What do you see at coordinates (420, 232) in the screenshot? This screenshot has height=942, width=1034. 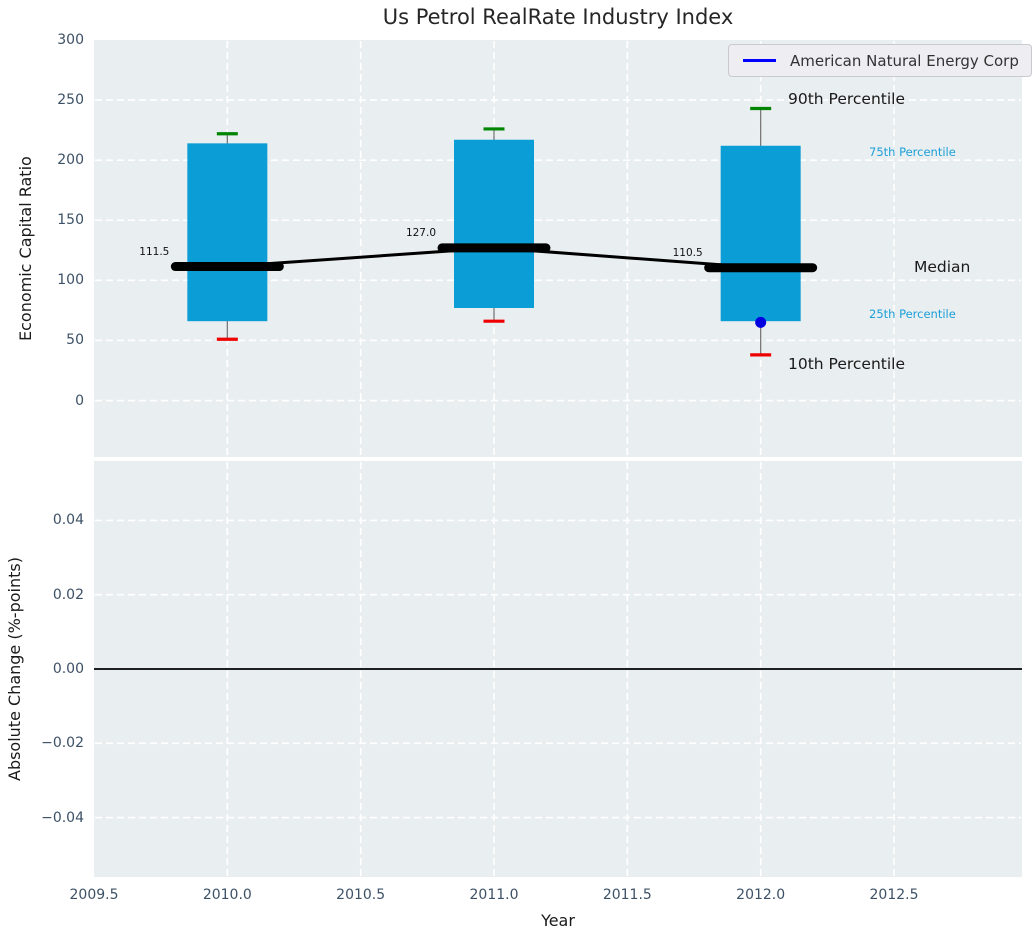 I see `median-value-2011: 127.0` at bounding box center [420, 232].